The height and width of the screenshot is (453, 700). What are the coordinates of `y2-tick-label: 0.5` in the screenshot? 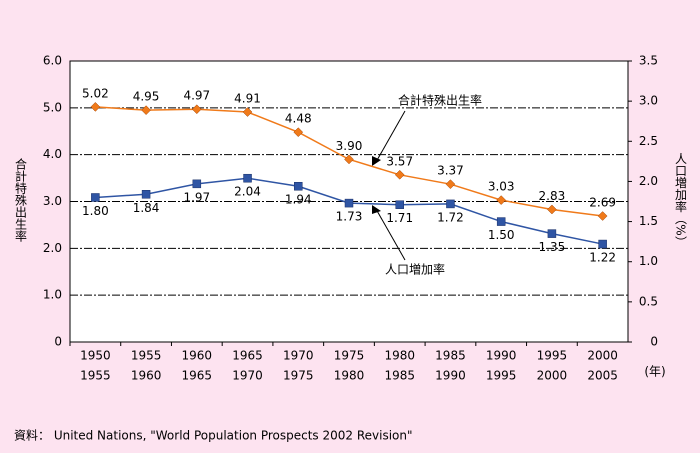 It's located at (648, 301).